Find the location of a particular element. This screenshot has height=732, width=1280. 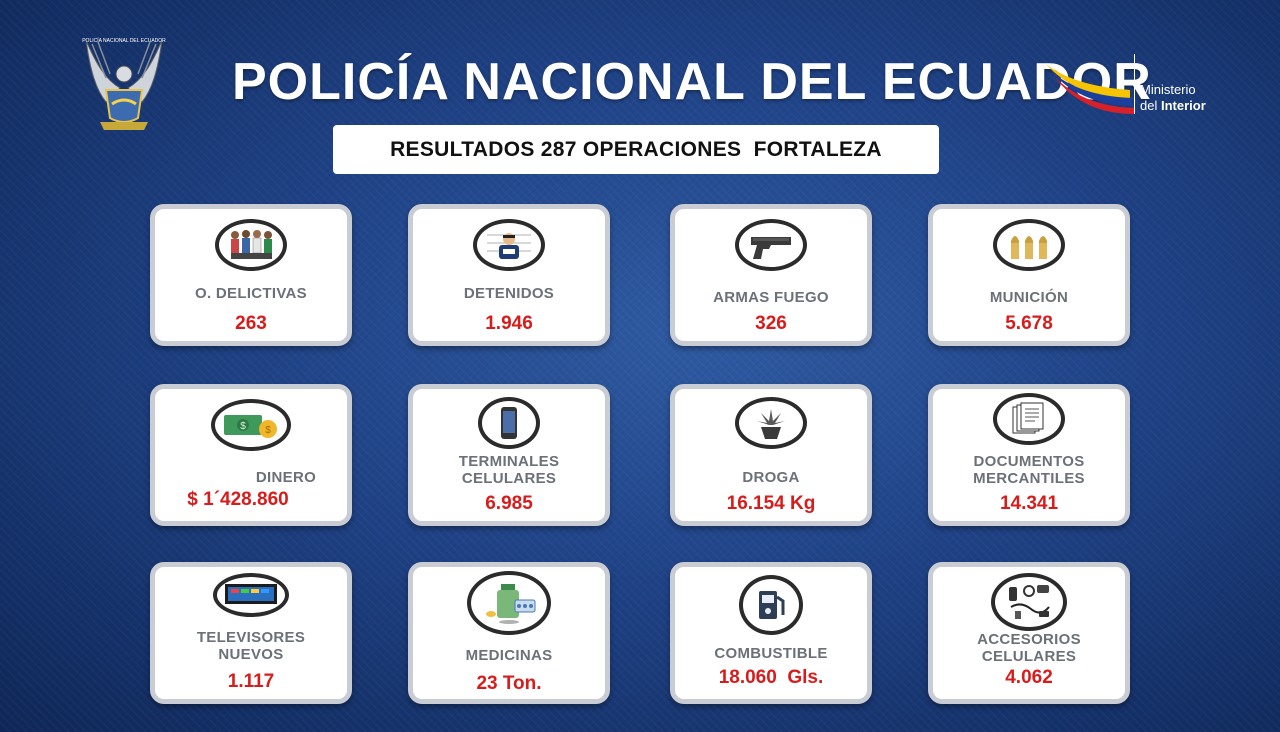

stat-label: MEDICINAS is located at coordinates (509, 655).